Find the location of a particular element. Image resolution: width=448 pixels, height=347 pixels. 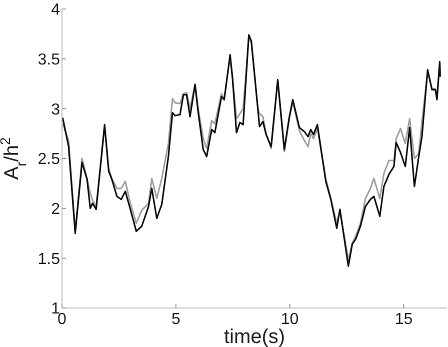

x-tick-label: 15 is located at coordinates (403, 319).